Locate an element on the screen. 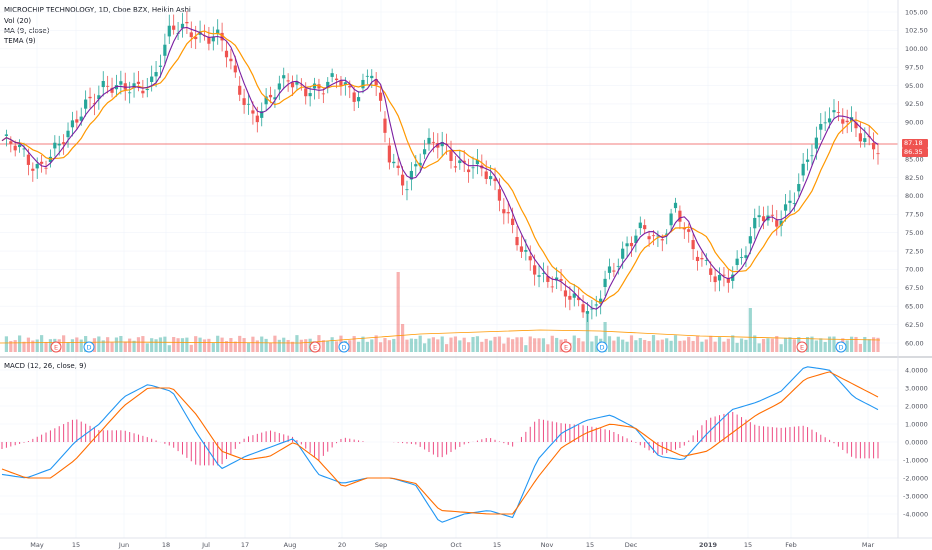 This screenshot has width=932, height=550. macd-tick-label: 4.0000 is located at coordinates (916, 370).